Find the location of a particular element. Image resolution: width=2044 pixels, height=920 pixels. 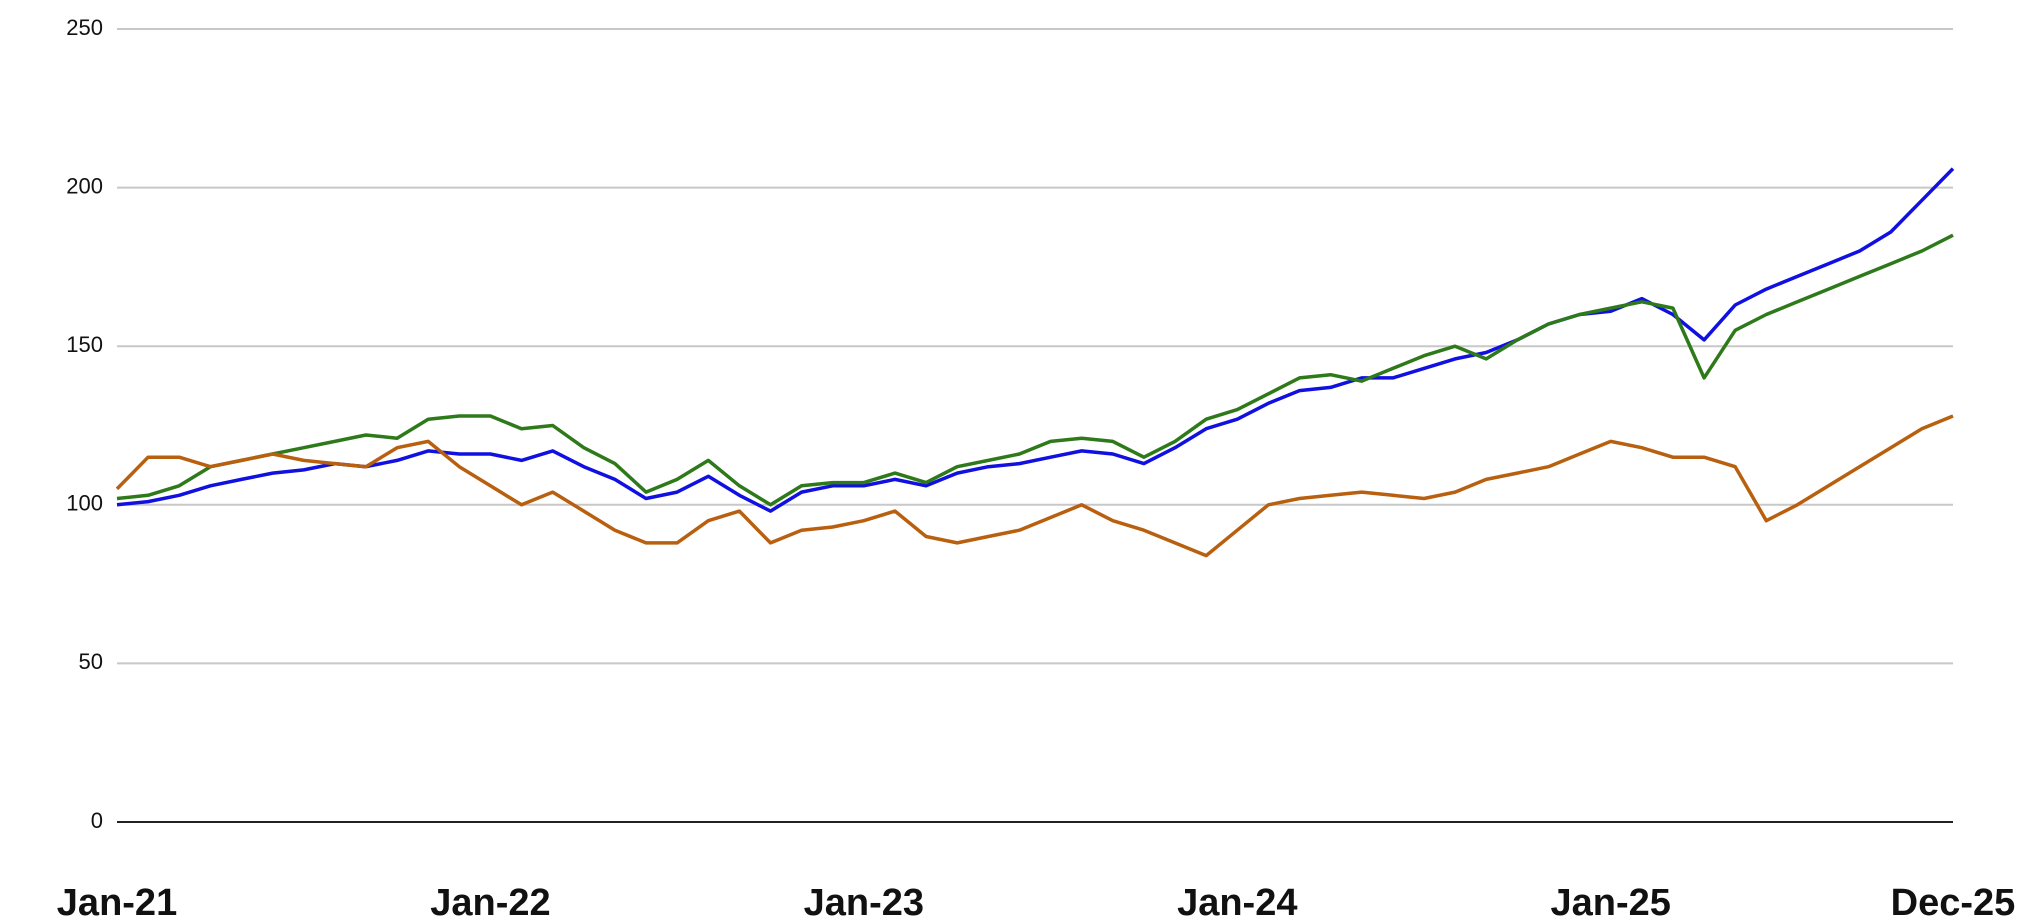

y-tick-label: 250 is located at coordinates (84, 27).